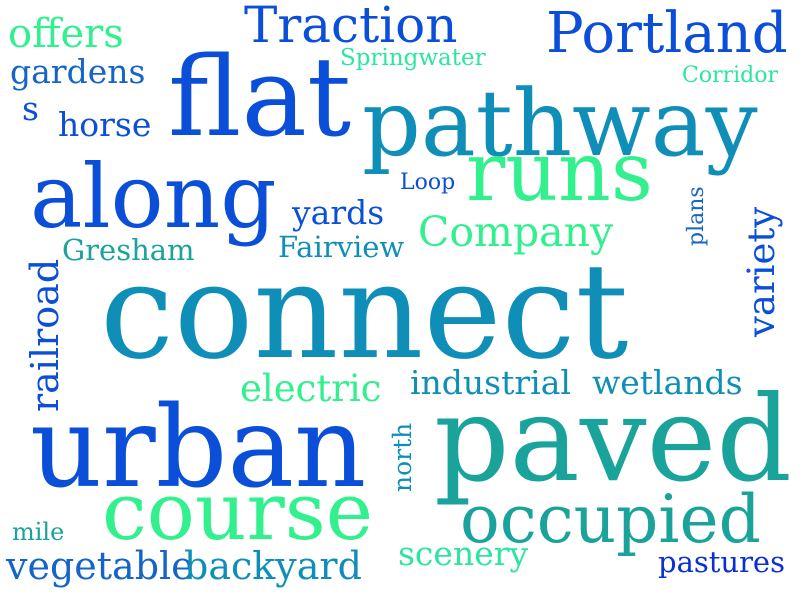 This screenshot has height=600, width=800. Describe the element at coordinates (341, 247) in the screenshot. I see `word-fairview: Fairview` at that location.